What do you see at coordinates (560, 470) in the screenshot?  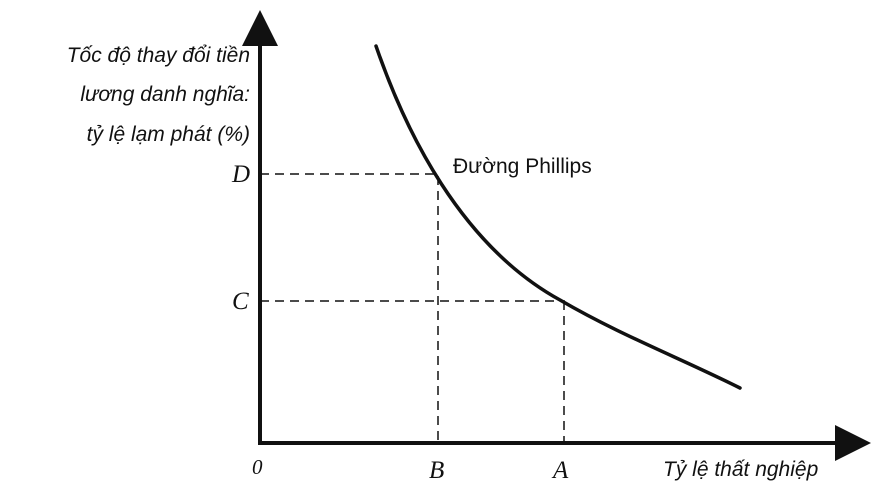 I see `x-mark-a: A` at bounding box center [560, 470].